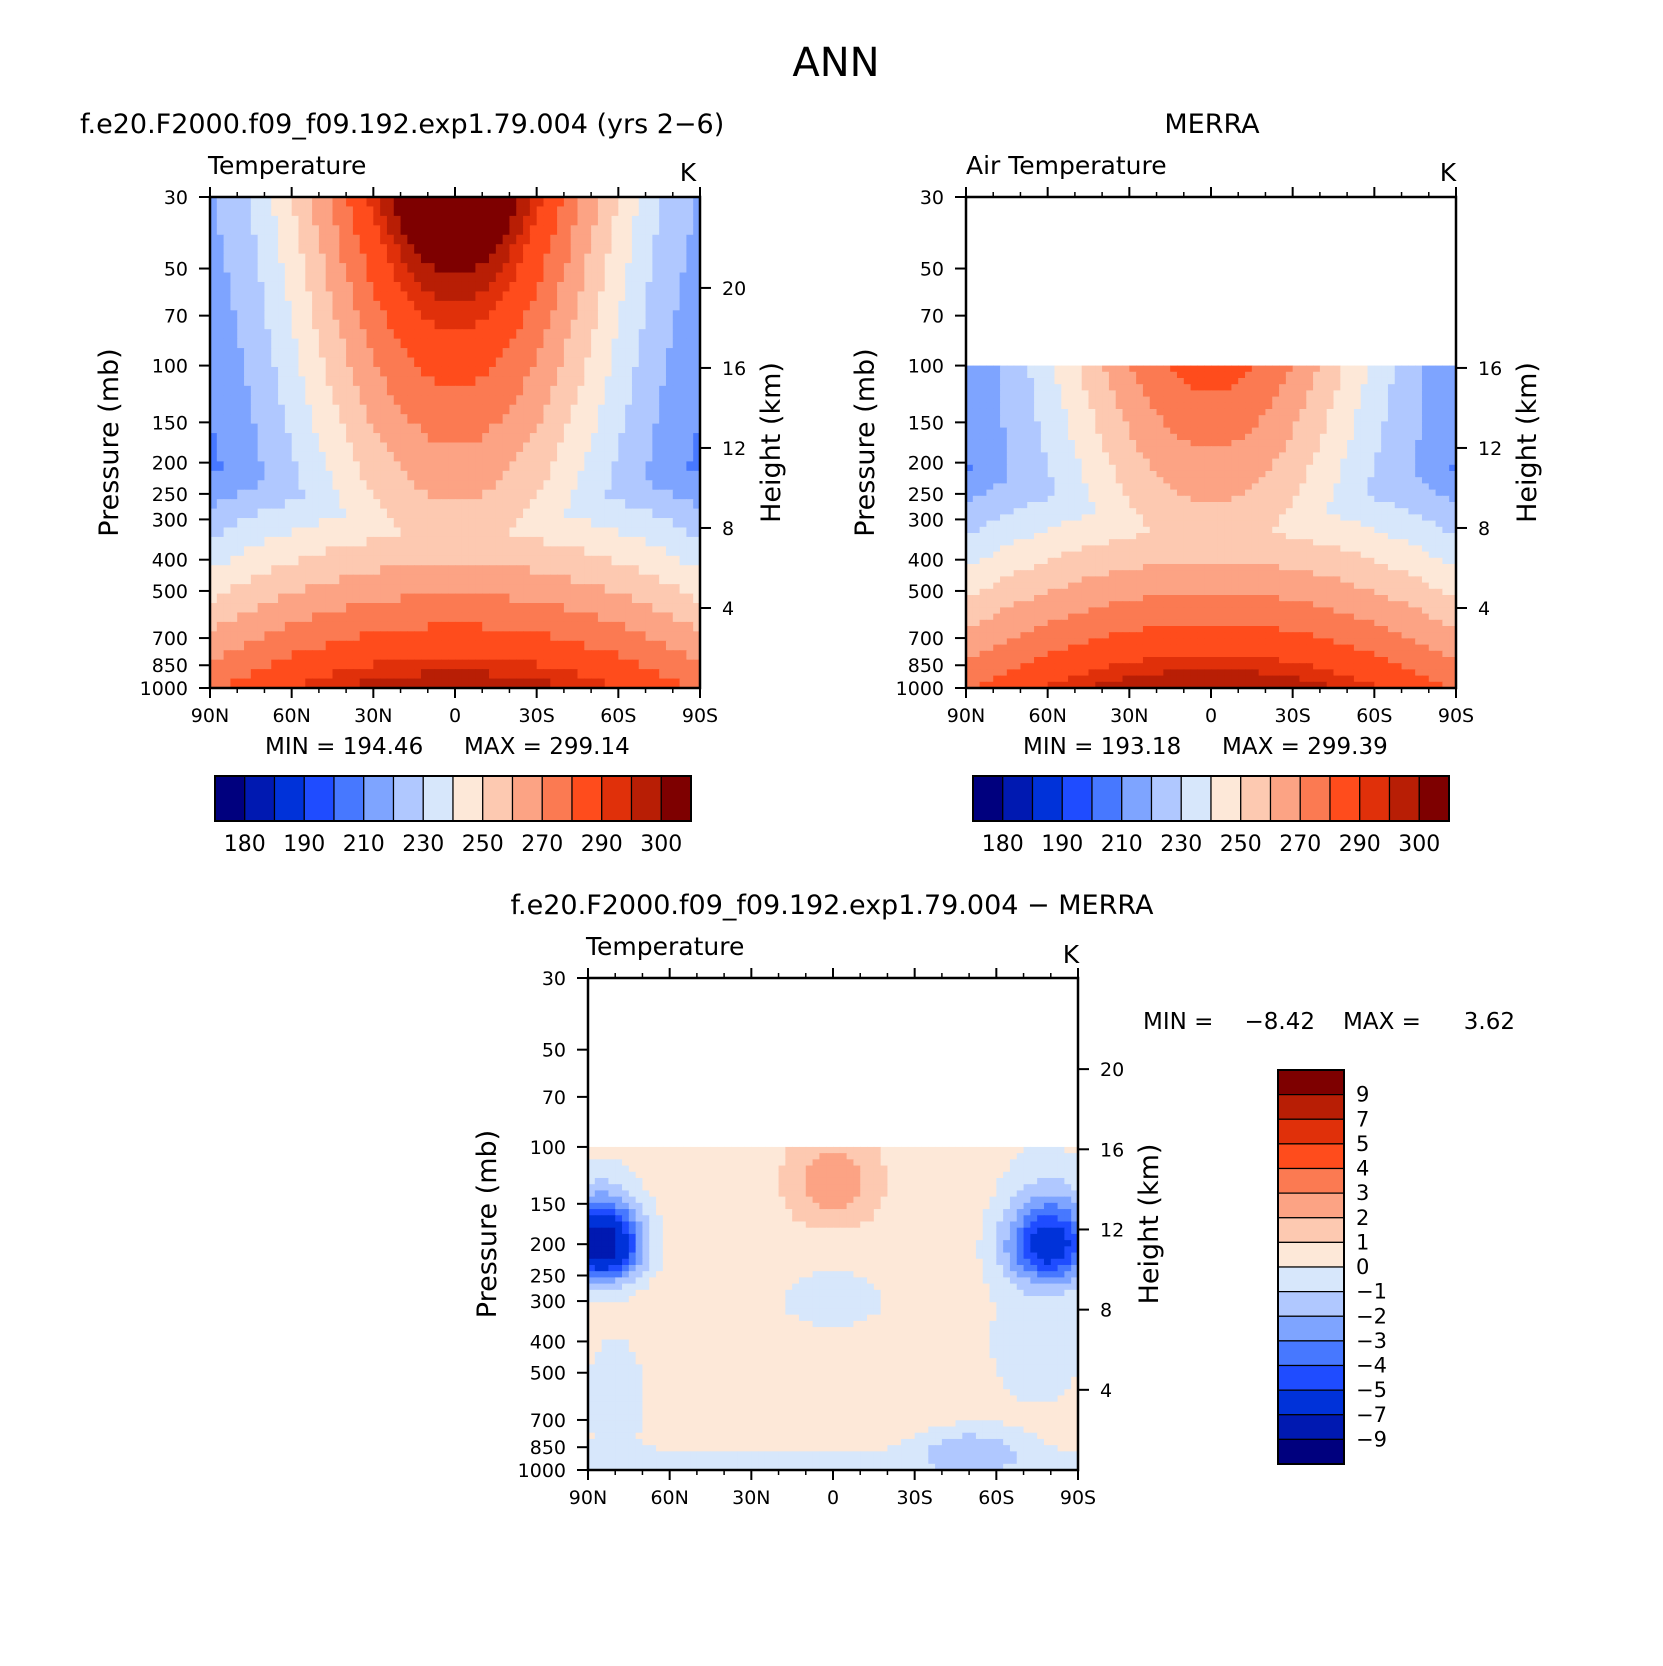 The height and width of the screenshot is (1666, 1663). What do you see at coordinates (527, 798) in the screenshot?
I see `panel1-cbar-box` at bounding box center [527, 798].